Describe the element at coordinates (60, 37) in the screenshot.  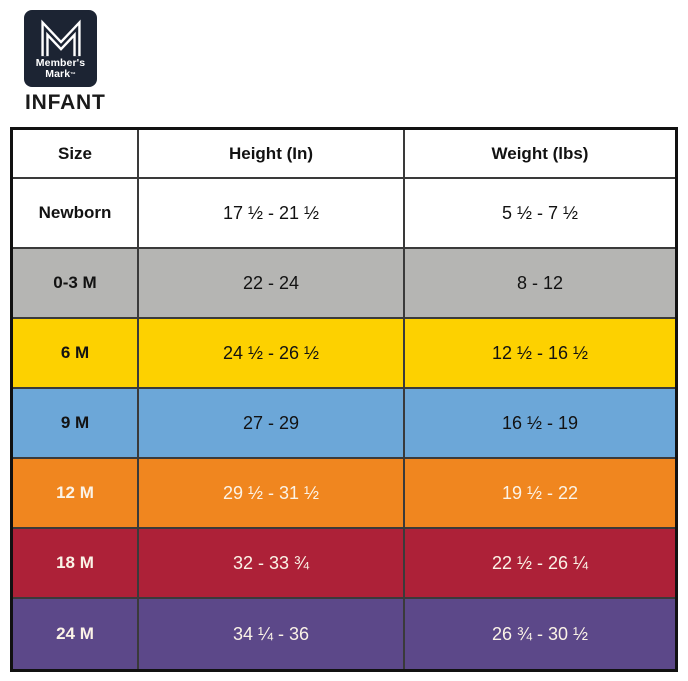
I see `members-mark-m-icon` at that location.